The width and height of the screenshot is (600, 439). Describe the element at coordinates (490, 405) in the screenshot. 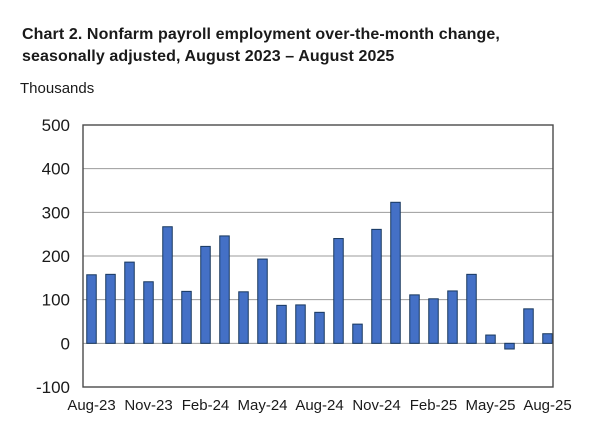

I see `x-tick-label-May-25: May-25` at that location.